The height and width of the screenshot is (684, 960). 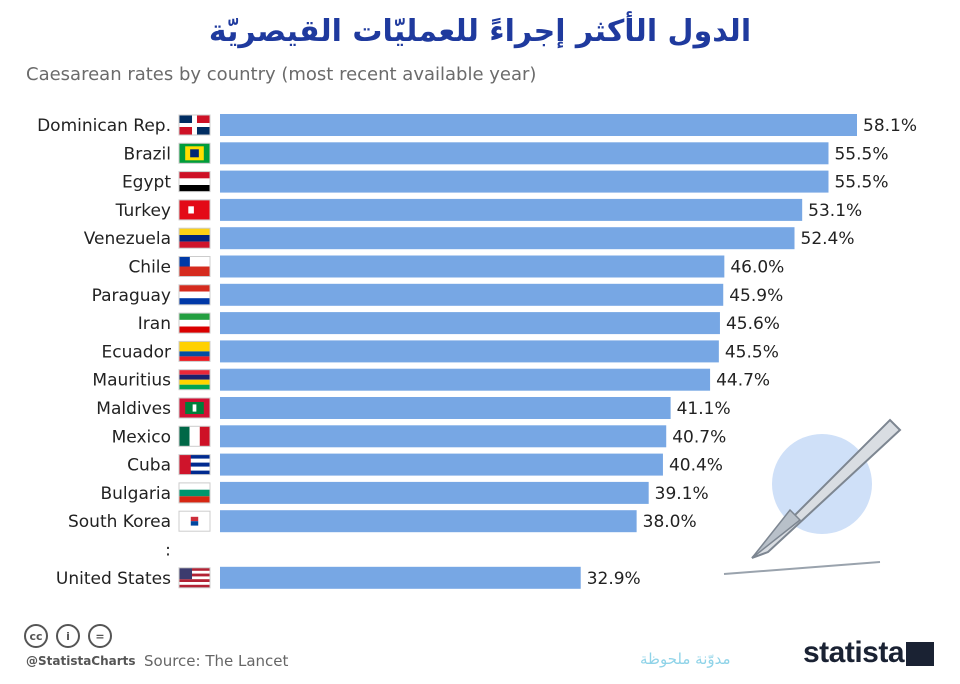 I want to click on category-label: Maldives, so click(x=133, y=409).